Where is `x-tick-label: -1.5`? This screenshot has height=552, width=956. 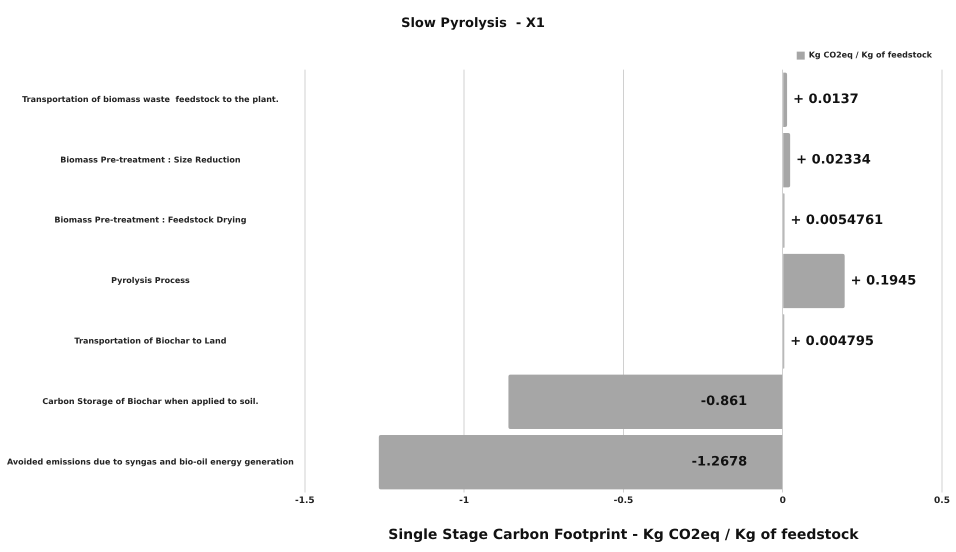
x-tick-label: -1.5 is located at coordinates (305, 501).